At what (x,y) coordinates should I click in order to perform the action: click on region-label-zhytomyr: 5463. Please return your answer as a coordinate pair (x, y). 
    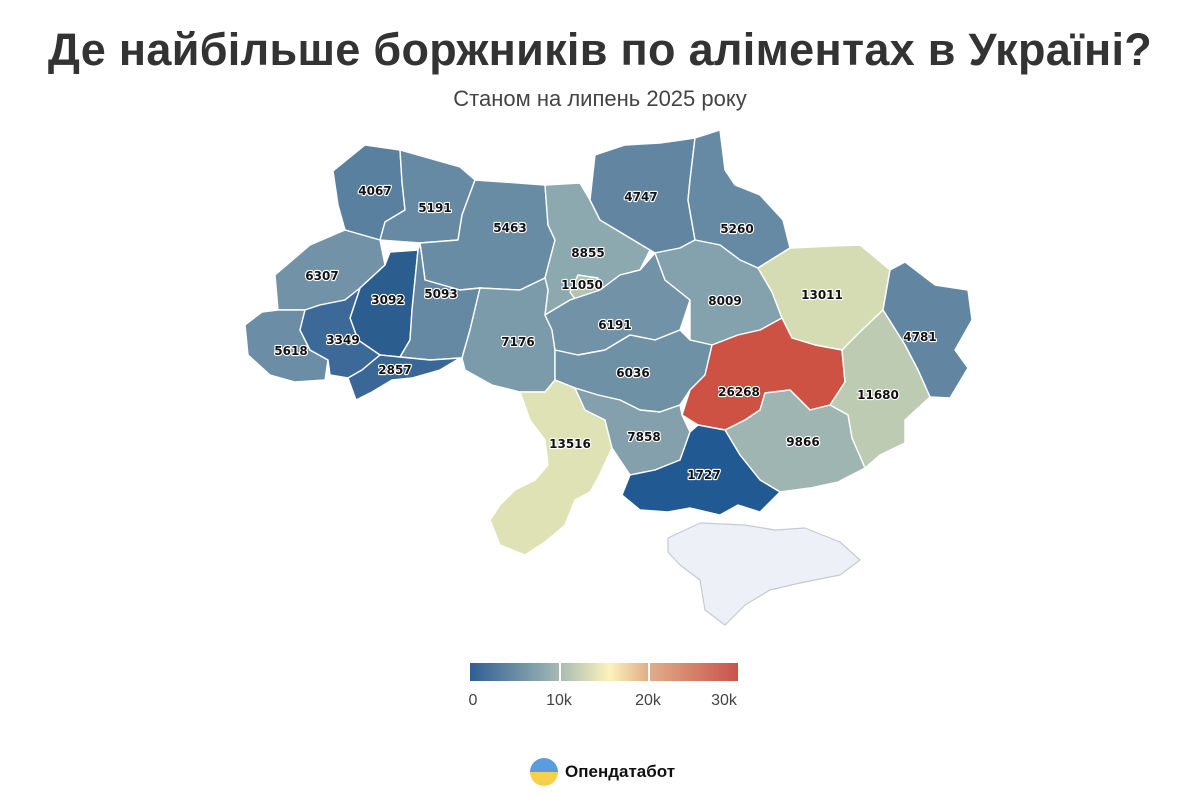
    Looking at the image, I should click on (509, 228).